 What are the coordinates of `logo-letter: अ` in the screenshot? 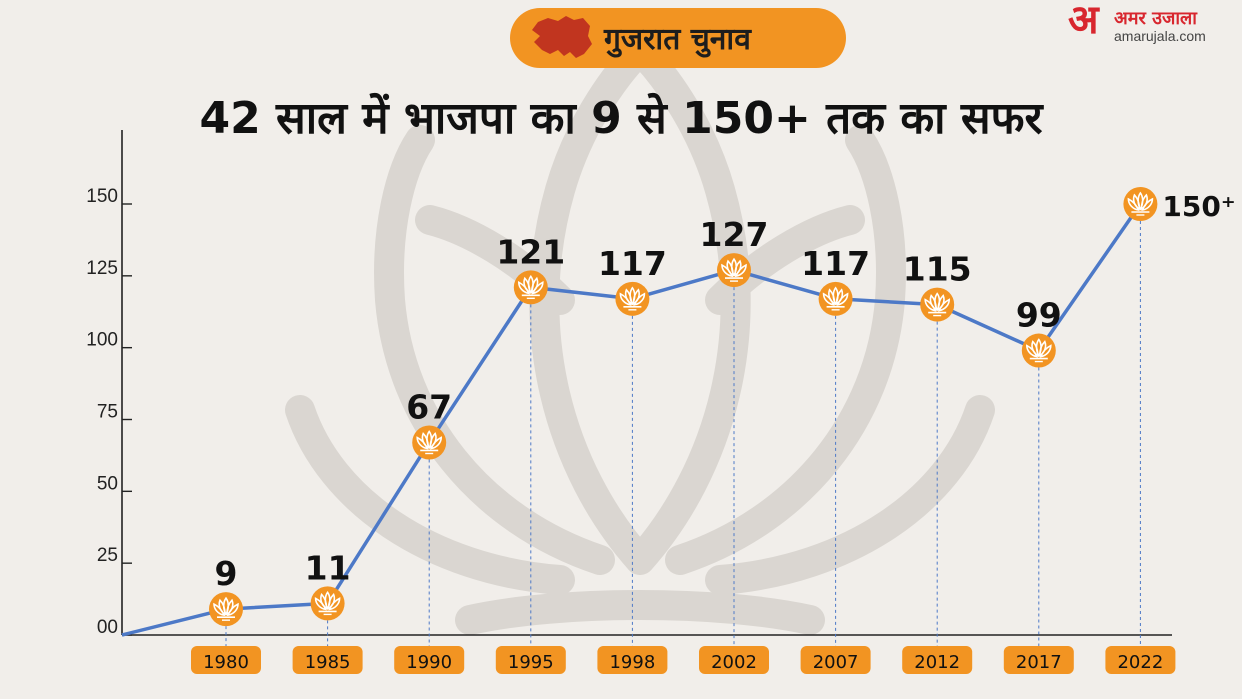 It's located at (1083, 21).